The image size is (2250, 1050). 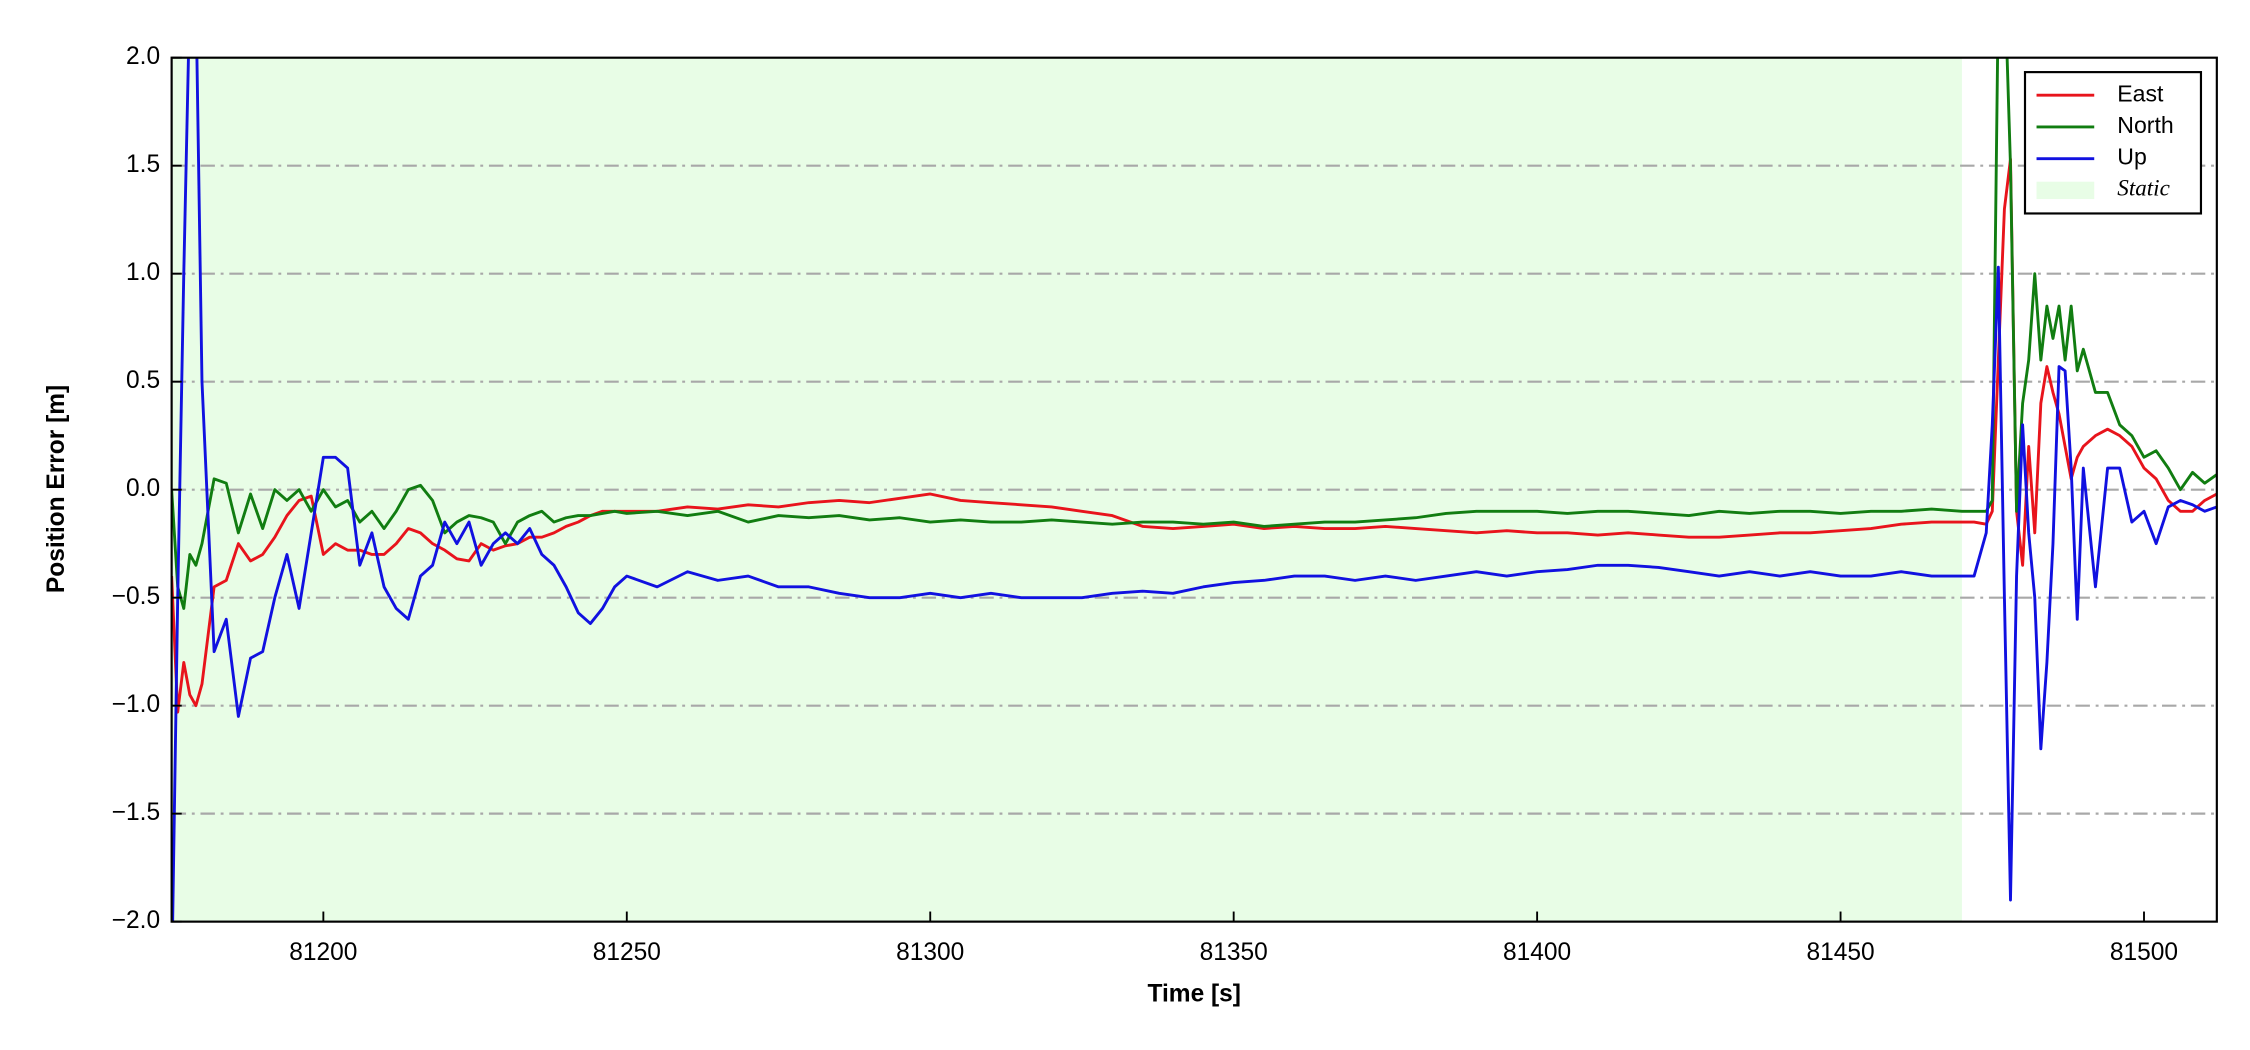 What do you see at coordinates (143, 164) in the screenshot?
I see `y-tick-label: 1.5` at bounding box center [143, 164].